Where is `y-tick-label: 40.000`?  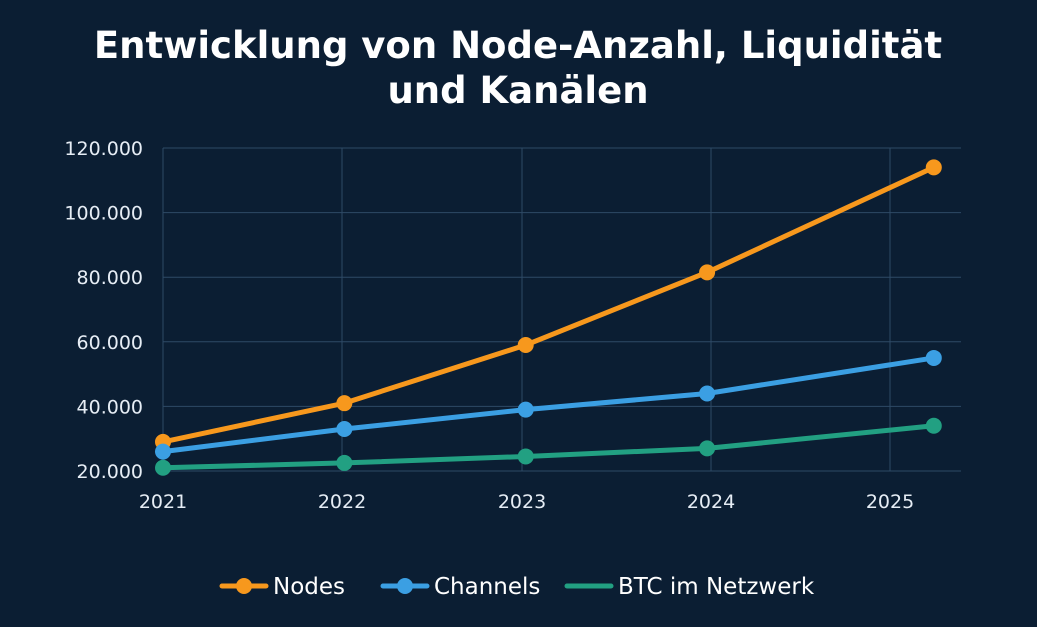
y-tick-label: 40.000 is located at coordinates (110, 407).